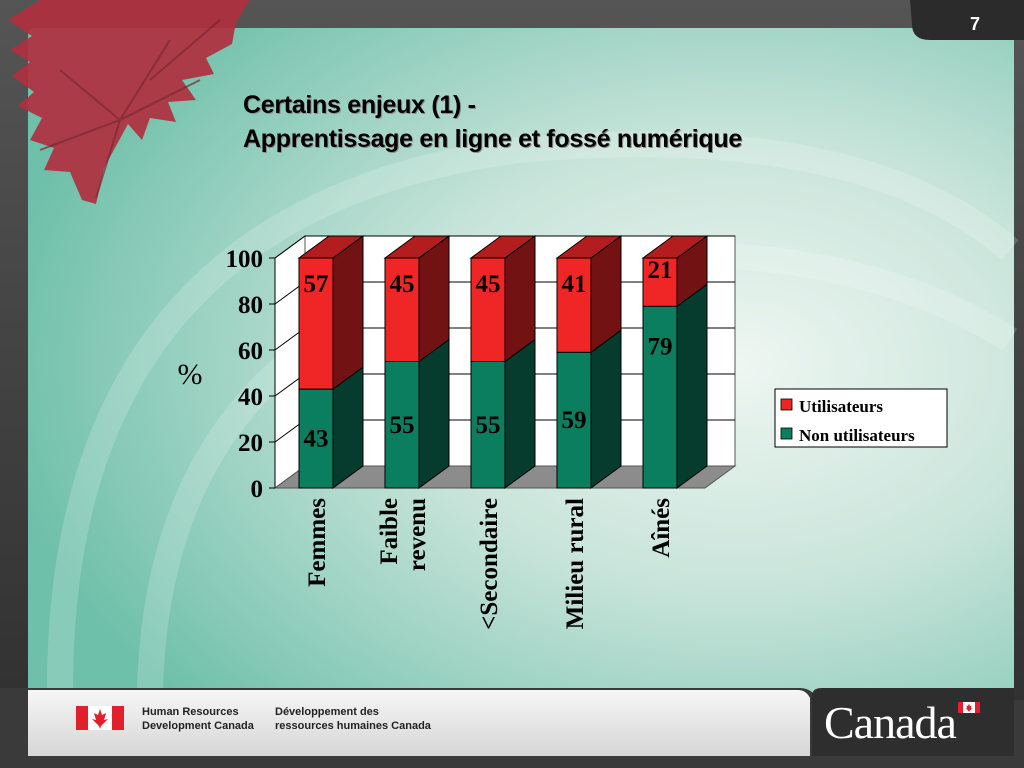 The height and width of the screenshot is (768, 1024). Describe the element at coordinates (575, 563) in the screenshot. I see `category-label: Milieu rural` at that location.